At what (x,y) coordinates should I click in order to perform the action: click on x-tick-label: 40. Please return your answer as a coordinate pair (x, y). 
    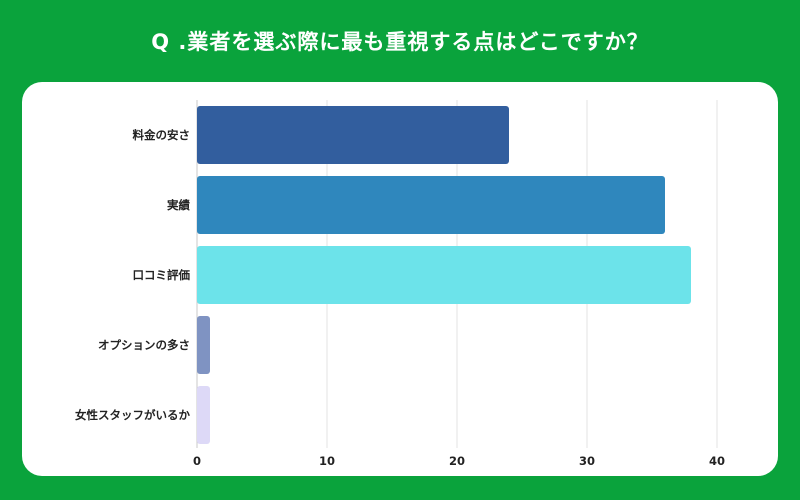
    Looking at the image, I should click on (717, 461).